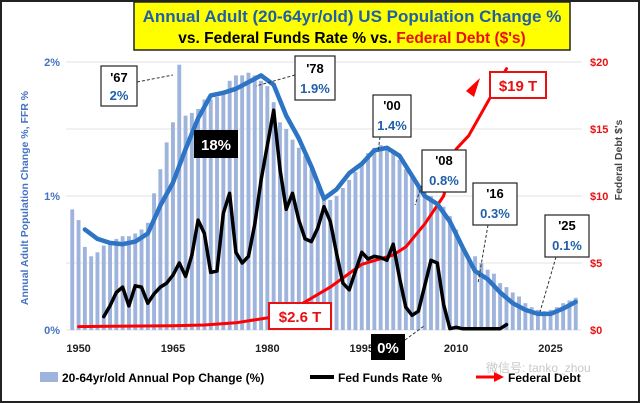  Describe the element at coordinates (52, 63) in the screenshot. I see `y-left-tick-label: 2%` at that location.